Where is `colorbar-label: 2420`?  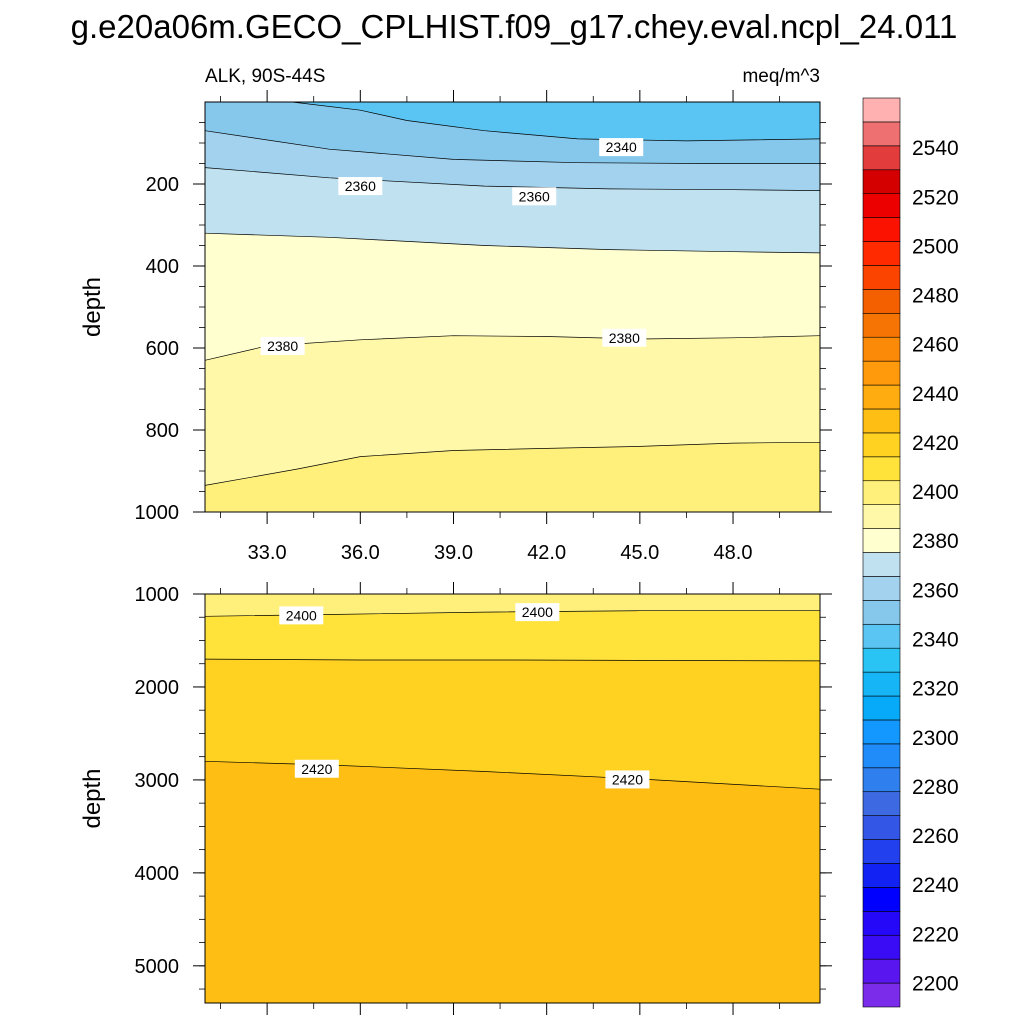 colorbar-label: 2420 is located at coordinates (935, 443).